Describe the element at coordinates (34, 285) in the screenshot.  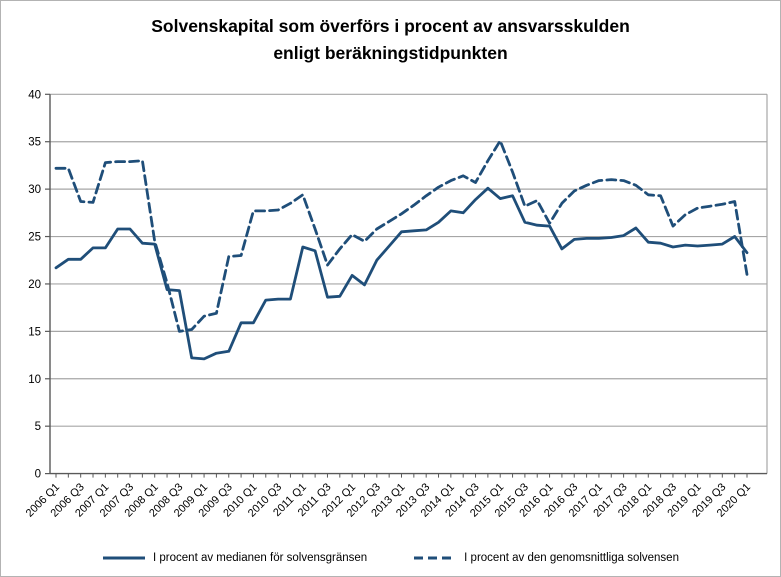
I see `y-axis-tick-label: 20` at that location.